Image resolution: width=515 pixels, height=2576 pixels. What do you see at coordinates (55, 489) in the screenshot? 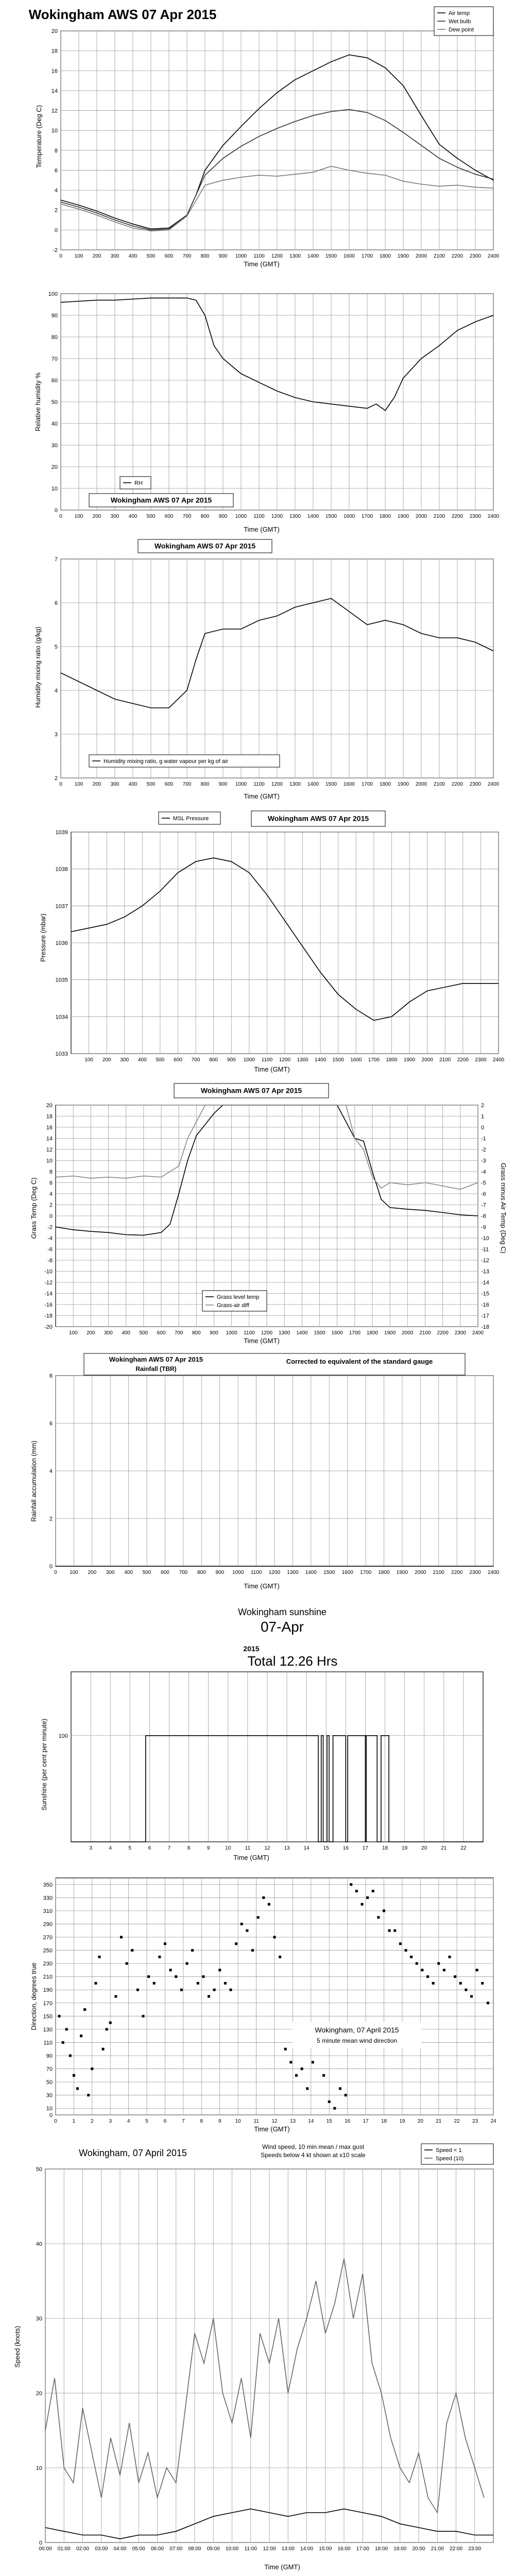
I see `y-tick-label: 10` at bounding box center [55, 489].